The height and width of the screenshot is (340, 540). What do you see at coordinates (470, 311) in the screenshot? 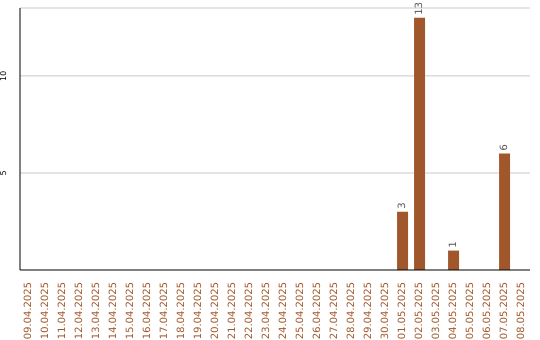
I see `x-tick-label: 05.05.2025` at bounding box center [470, 311].